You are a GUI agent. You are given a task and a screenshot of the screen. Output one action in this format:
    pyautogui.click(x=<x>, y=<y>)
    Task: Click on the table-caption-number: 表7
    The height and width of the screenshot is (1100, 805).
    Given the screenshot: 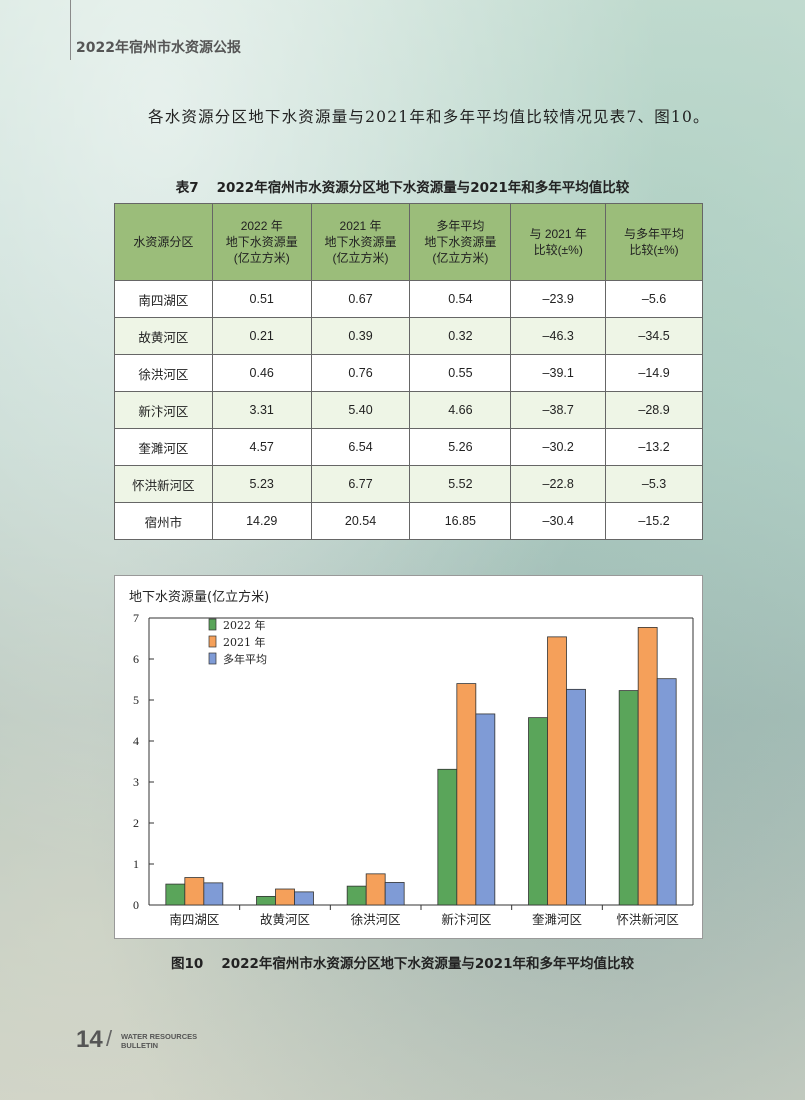 What is the action you would take?
    pyautogui.click(x=187, y=188)
    